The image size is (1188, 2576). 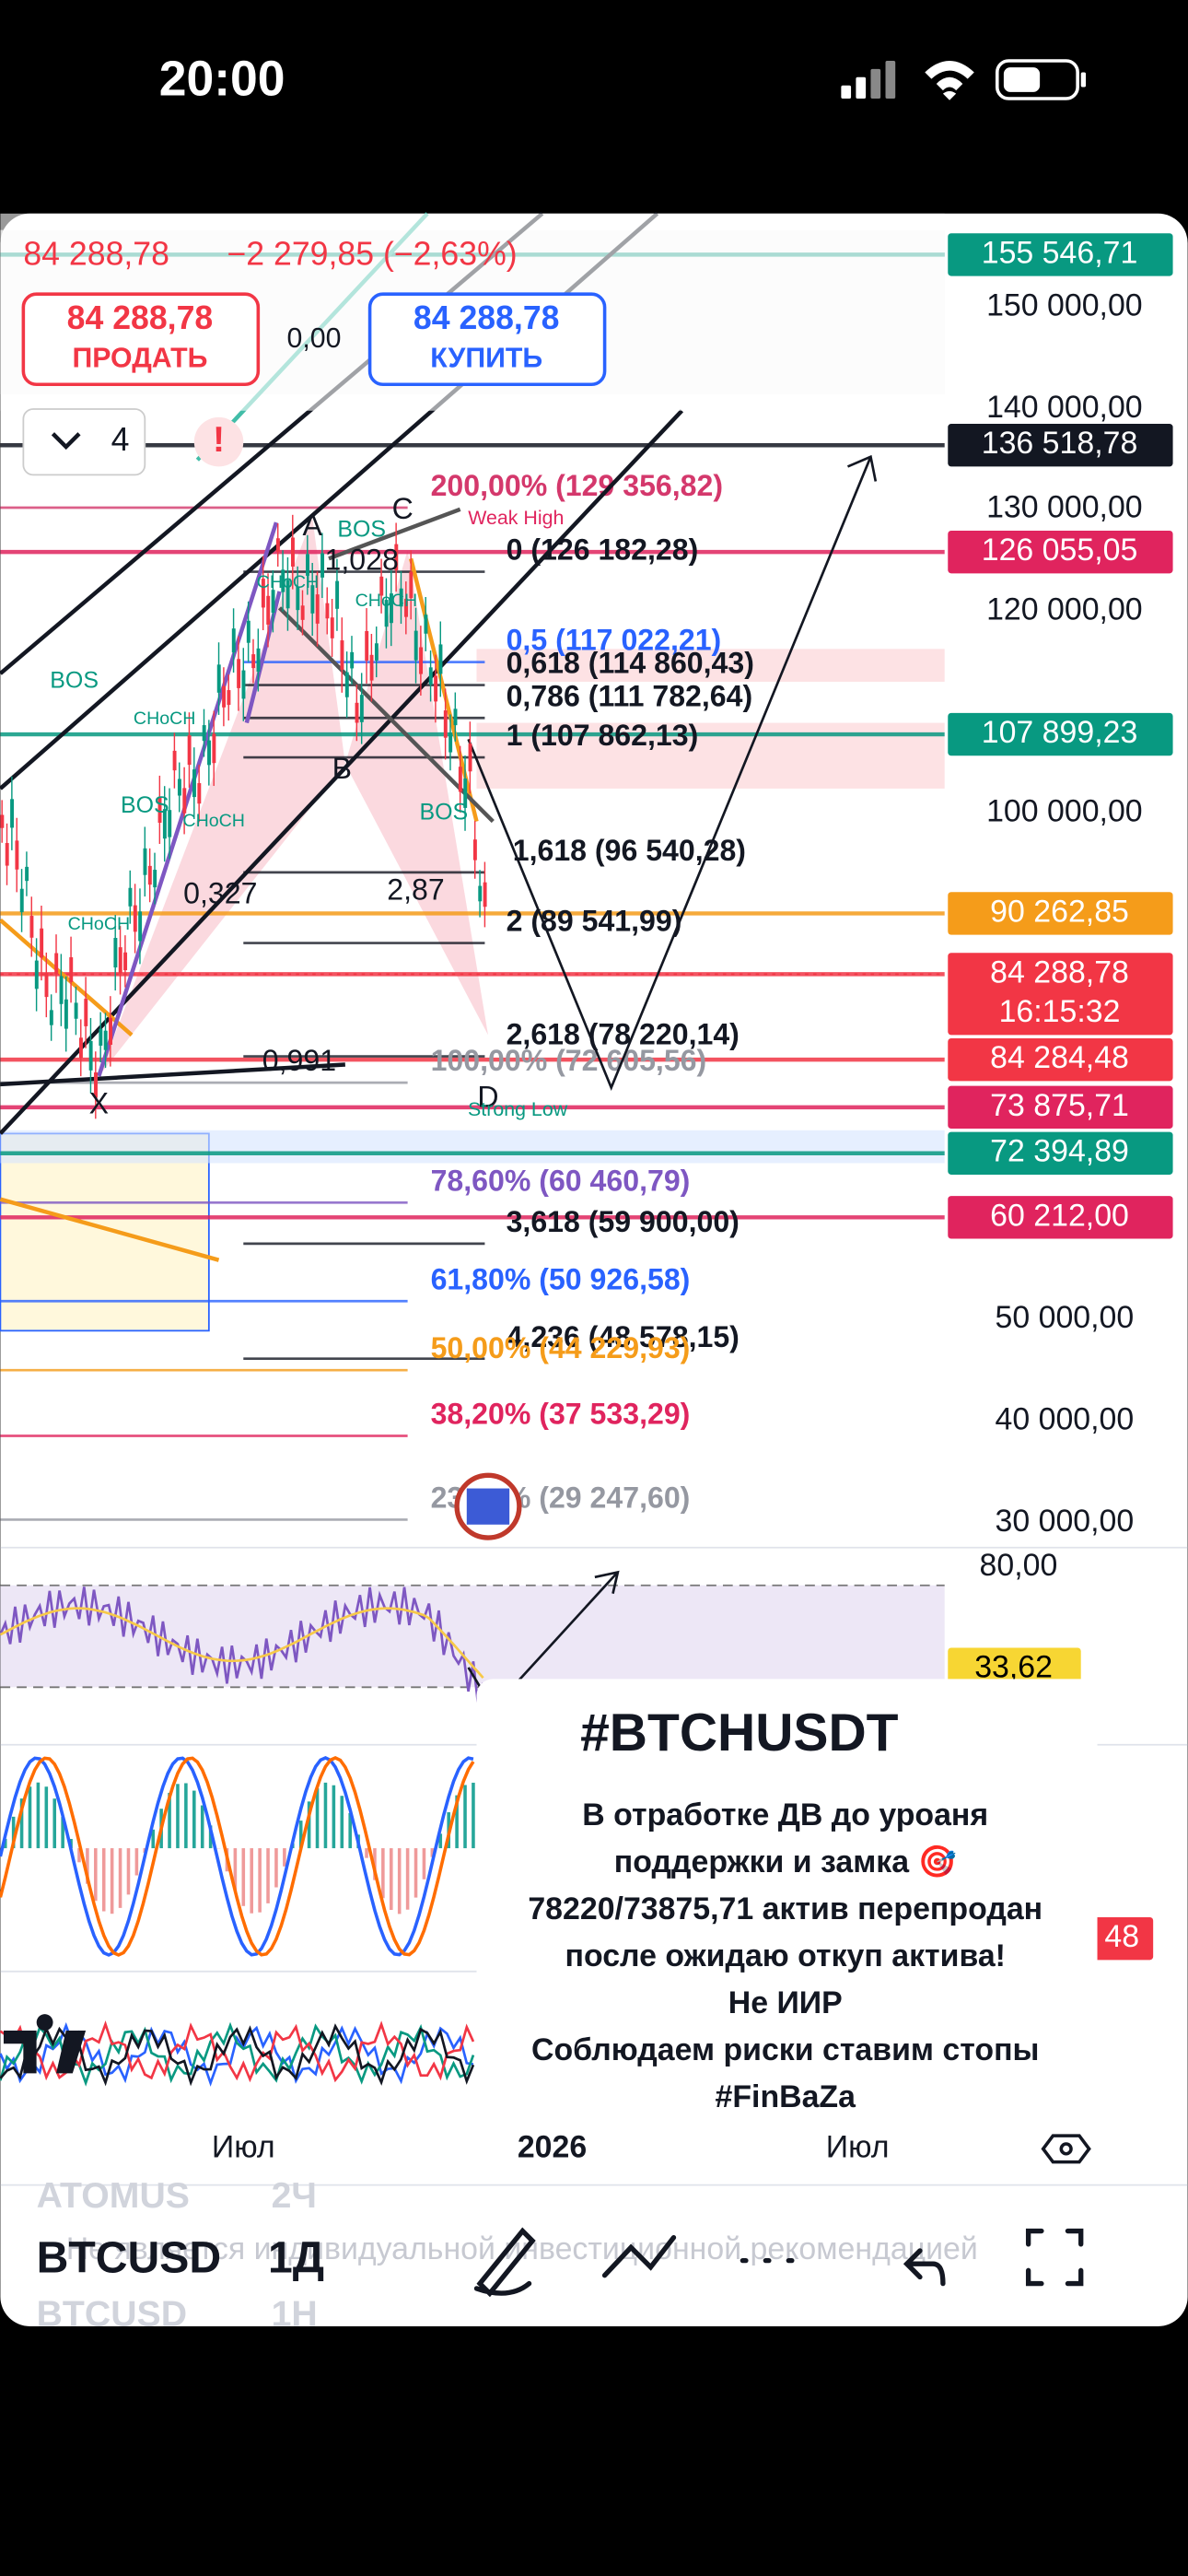 What do you see at coordinates (129, 2257) in the screenshot?
I see `toolbar-symbol: BTCUSD` at bounding box center [129, 2257].